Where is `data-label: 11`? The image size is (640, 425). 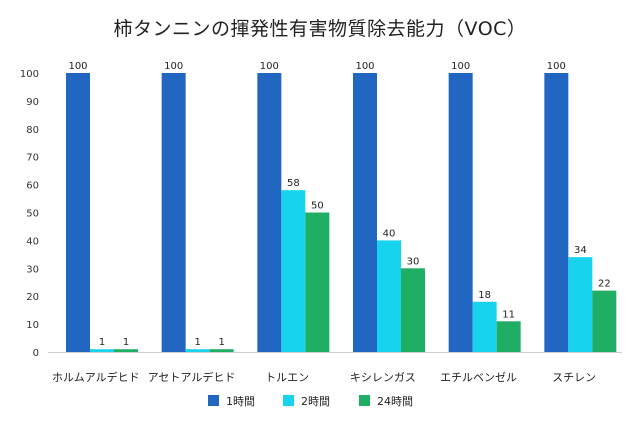 data-label: 11 is located at coordinates (508, 314).